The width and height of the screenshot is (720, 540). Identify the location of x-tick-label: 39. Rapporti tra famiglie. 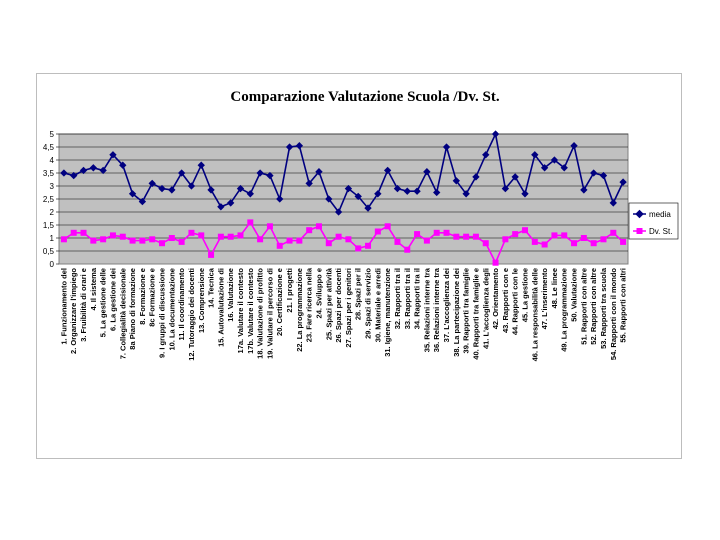
(466, 310).